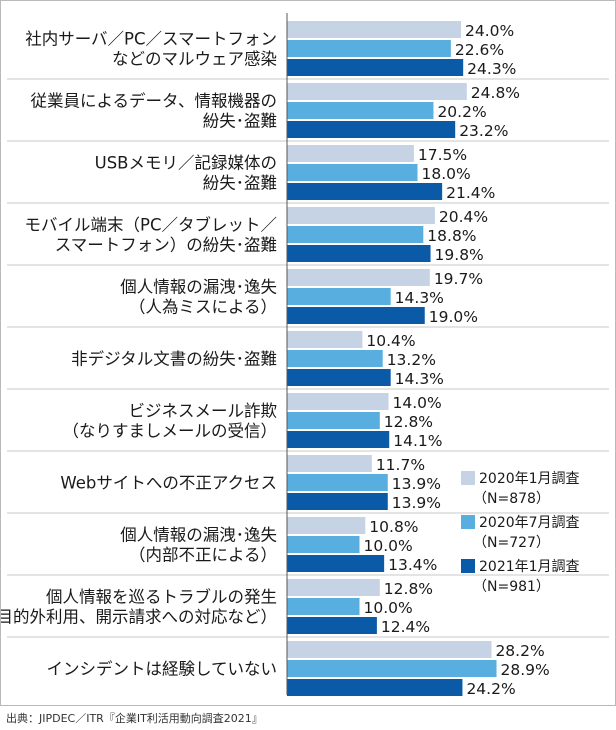 The height and width of the screenshot is (730, 616). I want to click on category-label: （内部不正による）, so click(203, 555).